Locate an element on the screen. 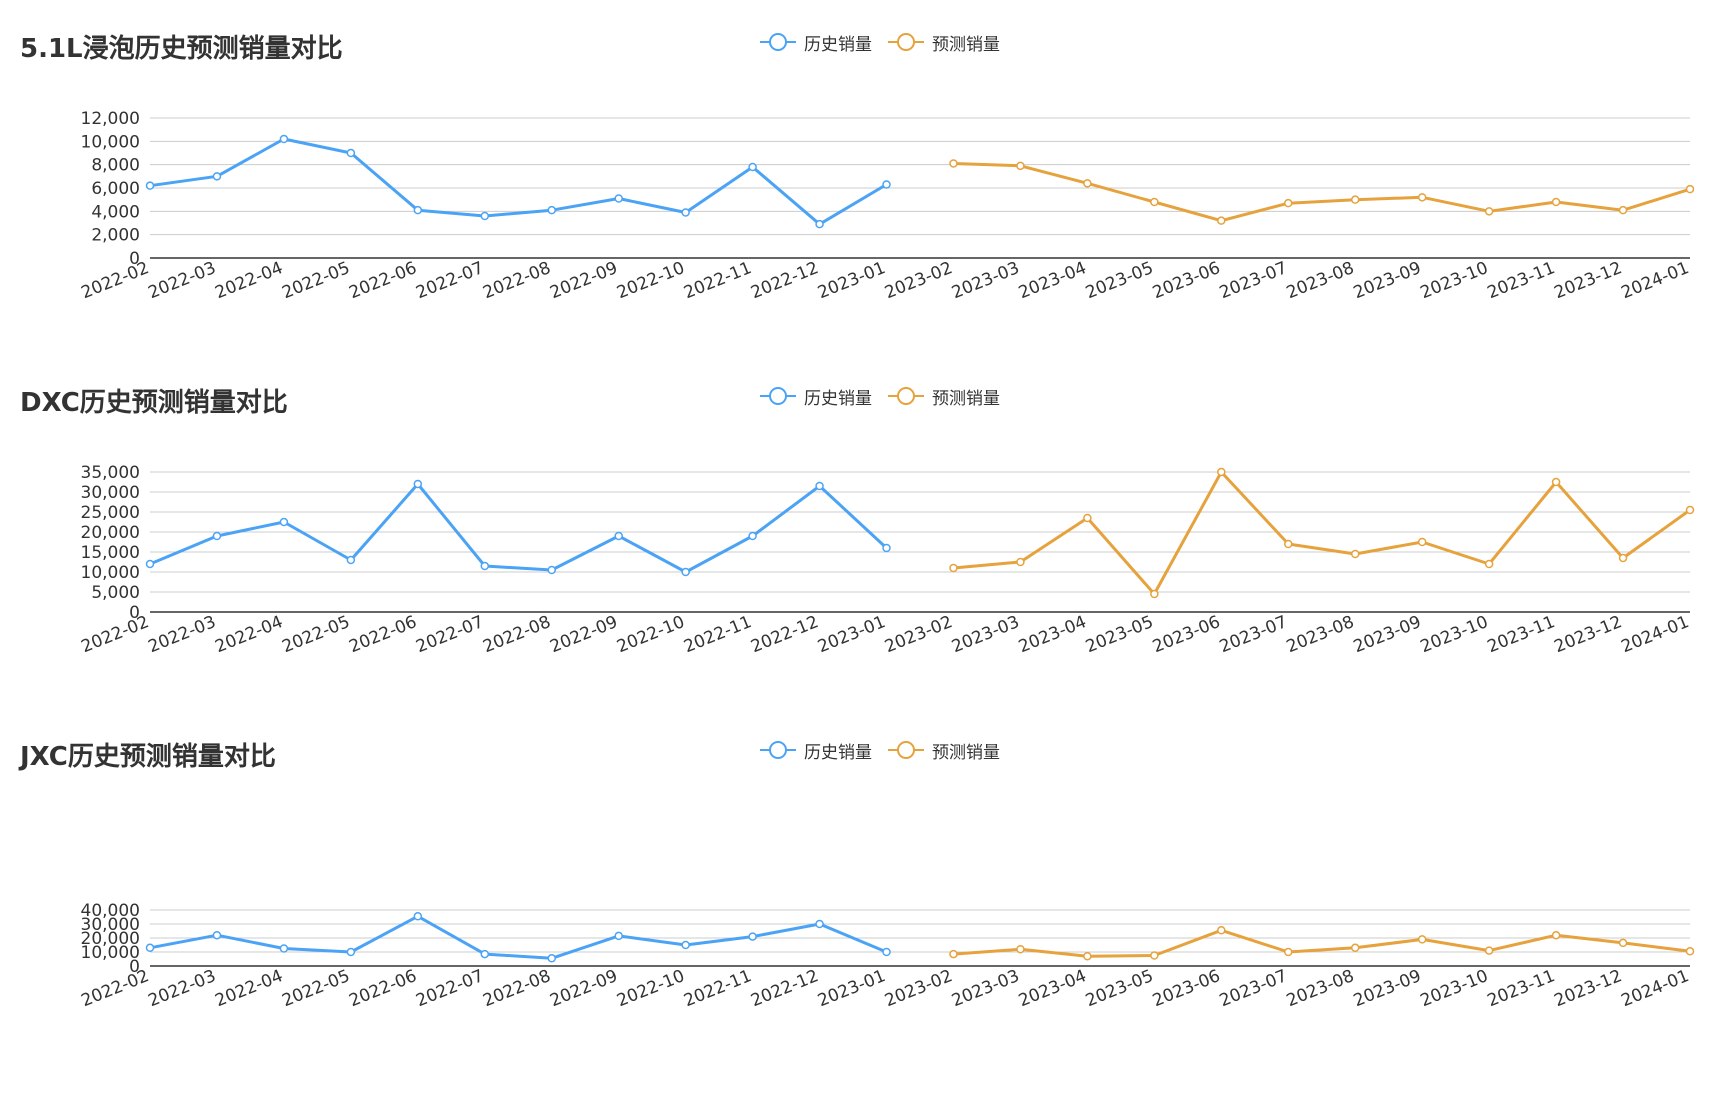 The height and width of the screenshot is (1117, 1725). x-tick-label: 2022-08 is located at coordinates (516, 634).